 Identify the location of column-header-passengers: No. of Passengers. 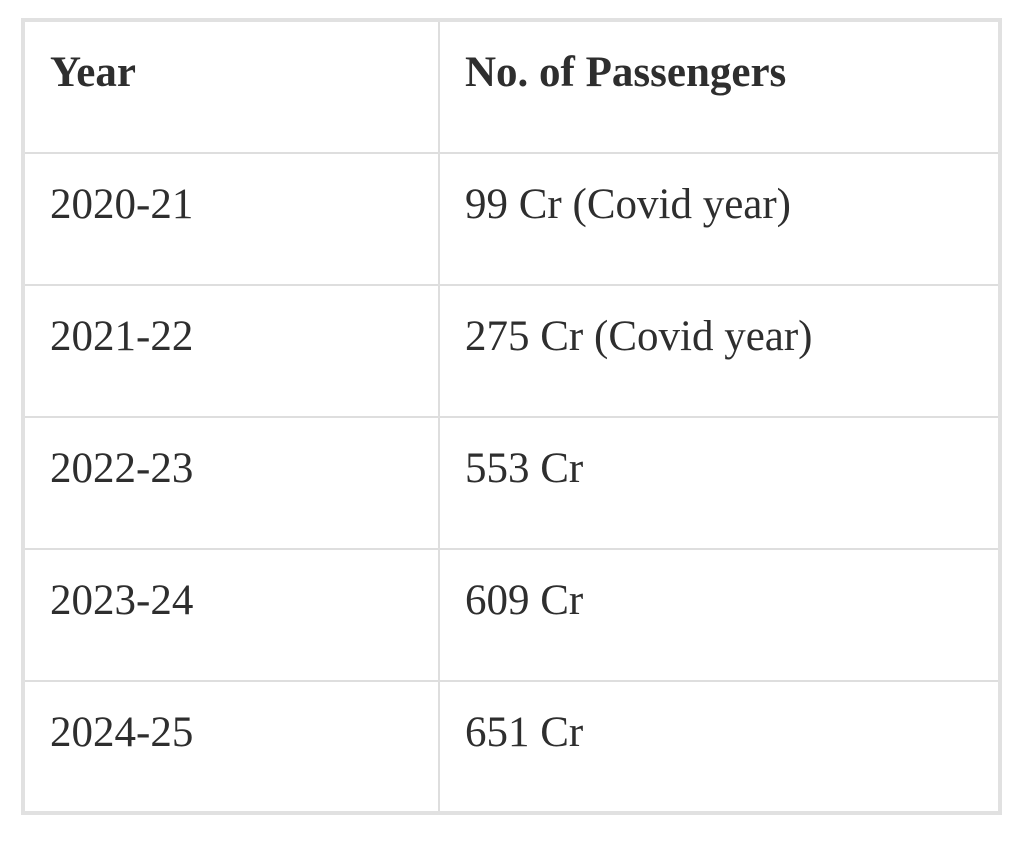
(719, 86).